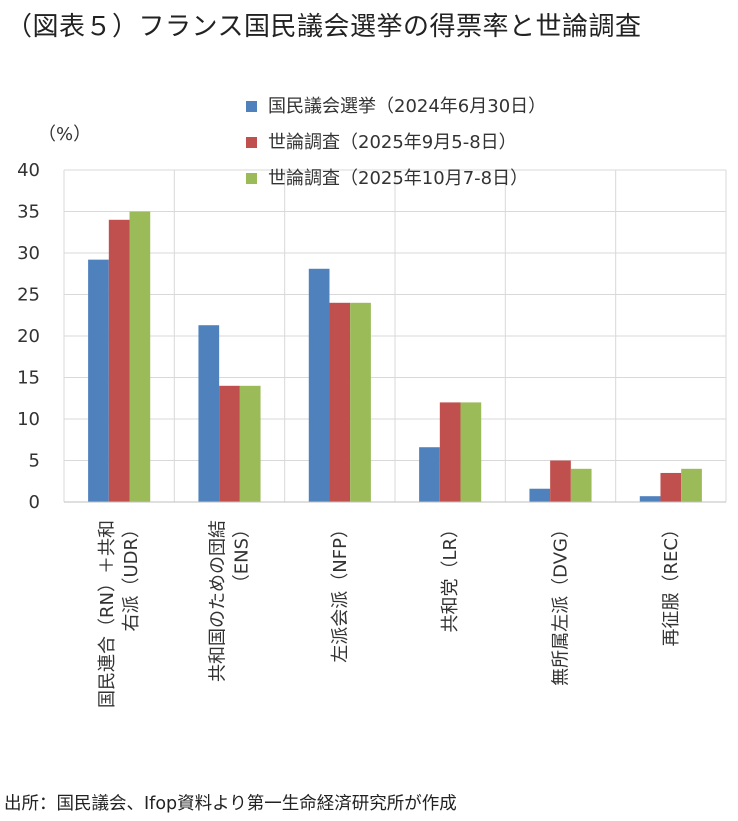 The image size is (738, 821). What do you see at coordinates (398, 178) in the screenshot?
I see `legend-label: 世論調査（2025年10月7-8日）` at bounding box center [398, 178].